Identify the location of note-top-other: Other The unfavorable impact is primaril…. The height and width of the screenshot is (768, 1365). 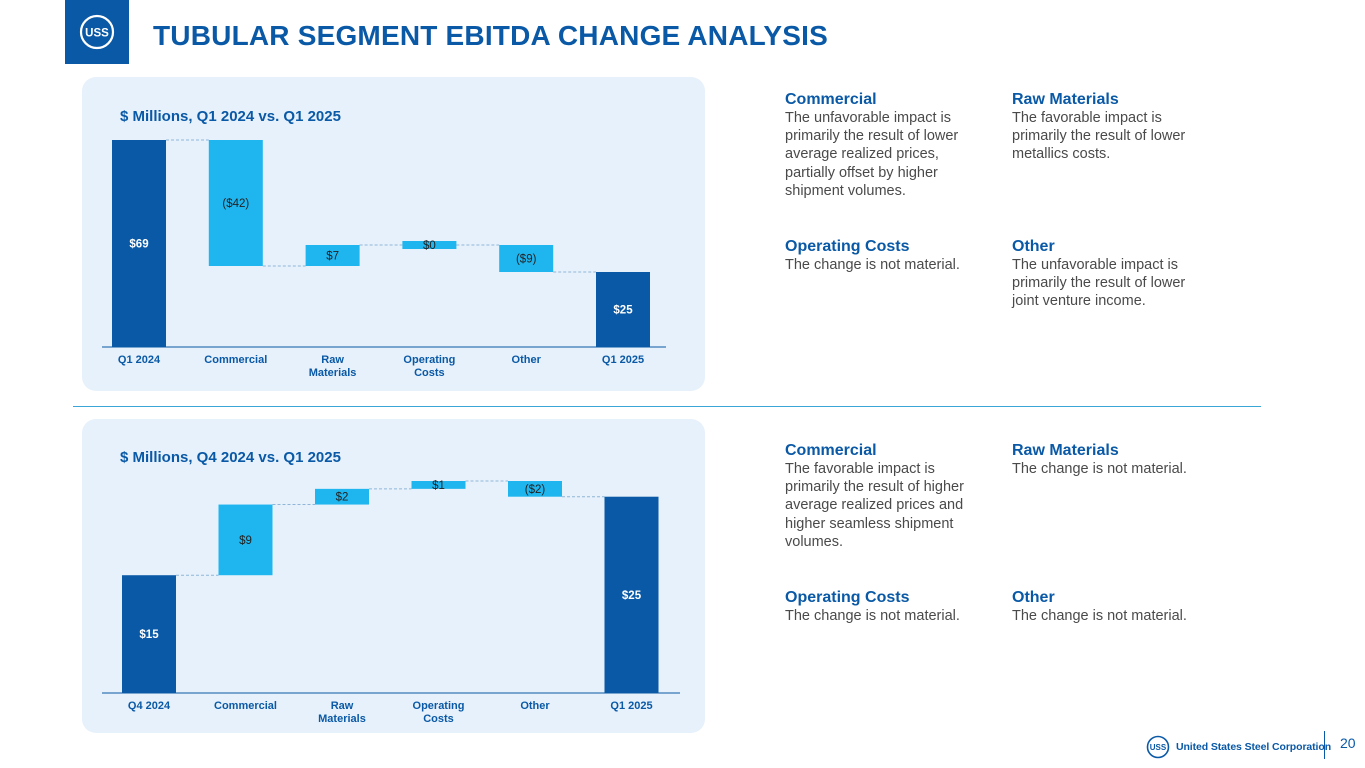
(1112, 274).